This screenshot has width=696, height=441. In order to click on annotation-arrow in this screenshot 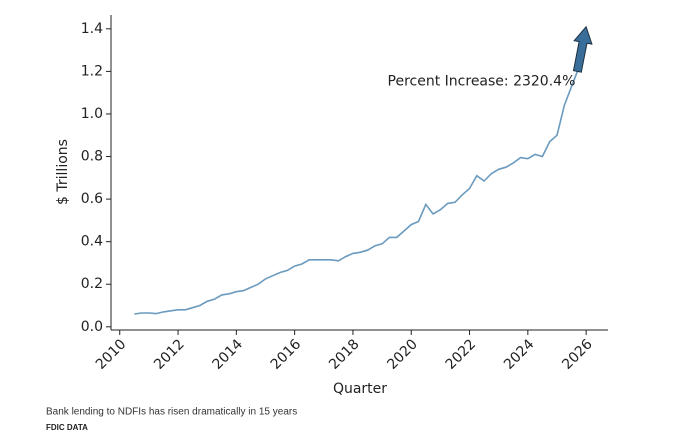, I will do `click(582, 49)`.